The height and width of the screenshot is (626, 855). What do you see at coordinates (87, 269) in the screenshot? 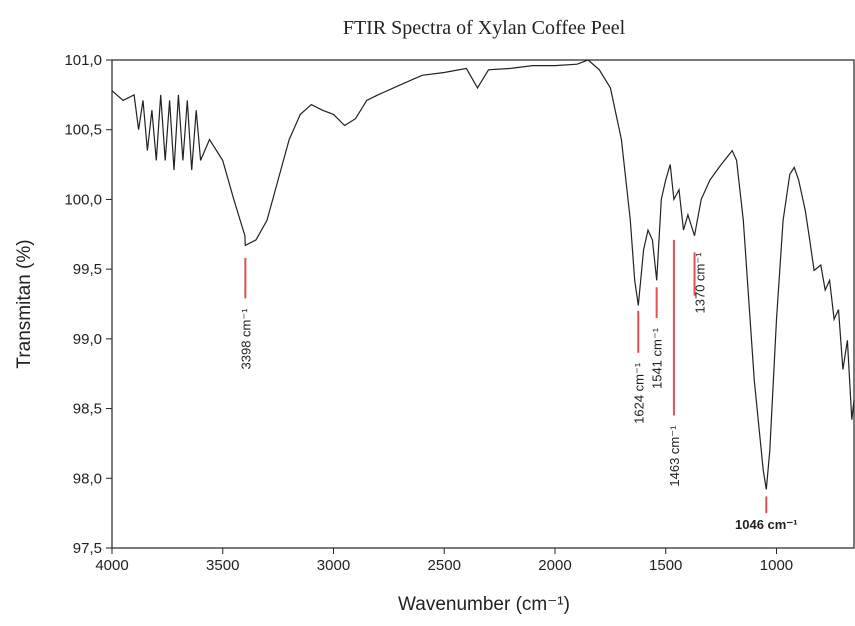
I see `y-tick-label: 99,5` at bounding box center [87, 269].